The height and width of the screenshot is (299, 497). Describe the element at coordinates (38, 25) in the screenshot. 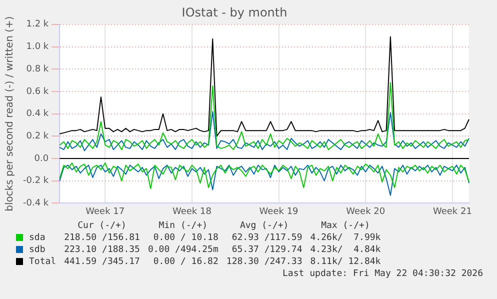

I see `y-tick-label: 1.2 k` at that location.